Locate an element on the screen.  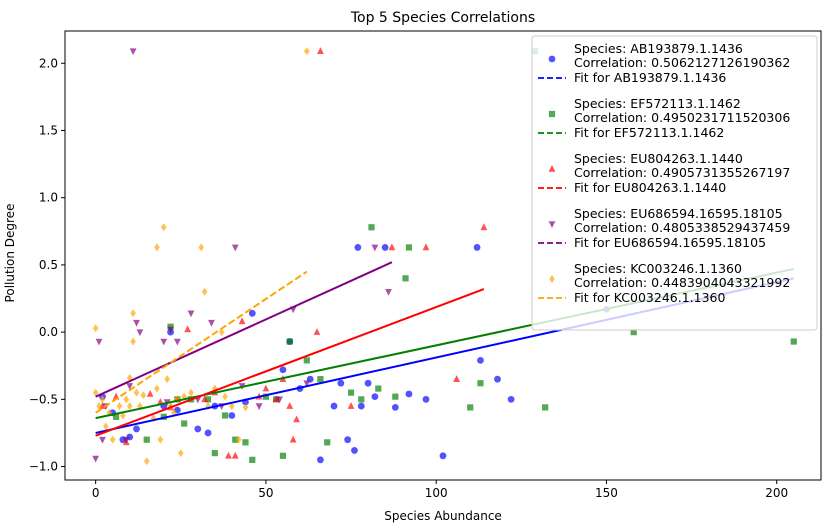
legend-fit-label: Fit for EU804263.1.1440 is located at coordinates (650, 187).